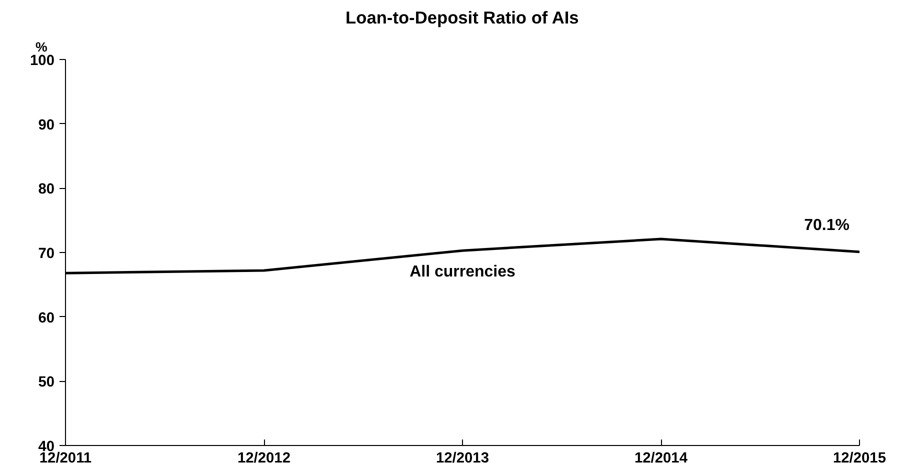 The height and width of the screenshot is (475, 899). What do you see at coordinates (462, 18) in the screenshot?
I see `chart-title: Loan-to-Deposit Ratio of AIs` at bounding box center [462, 18].